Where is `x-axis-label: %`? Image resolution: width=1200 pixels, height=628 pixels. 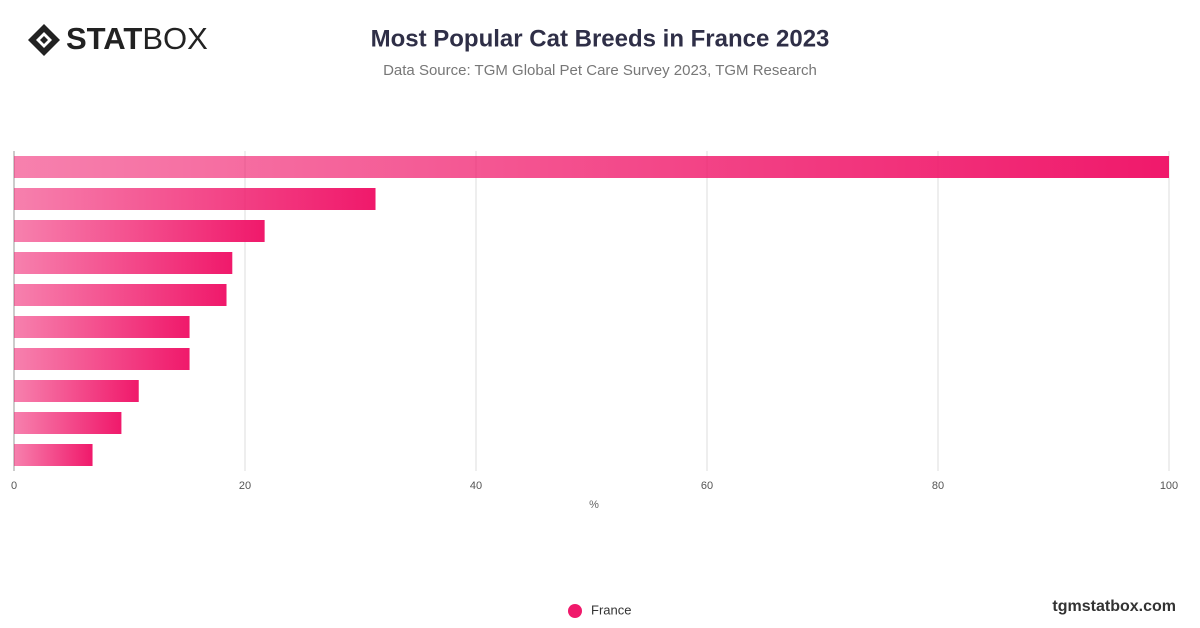 x-axis-label: % is located at coordinates (594, 505).